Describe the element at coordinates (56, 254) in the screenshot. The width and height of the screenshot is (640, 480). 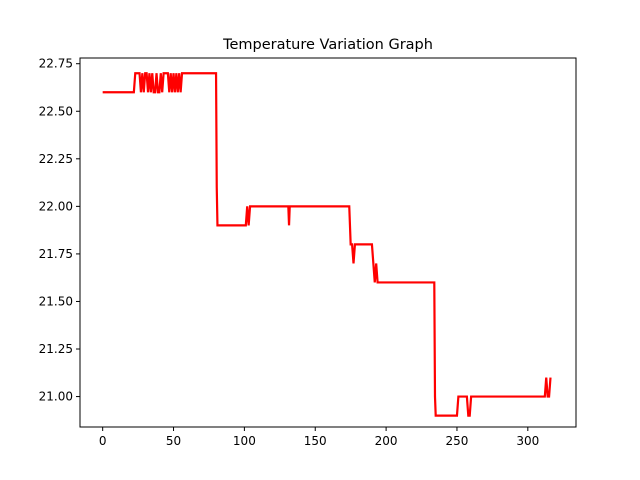
I see `y-tick-label: 21.75` at that location.